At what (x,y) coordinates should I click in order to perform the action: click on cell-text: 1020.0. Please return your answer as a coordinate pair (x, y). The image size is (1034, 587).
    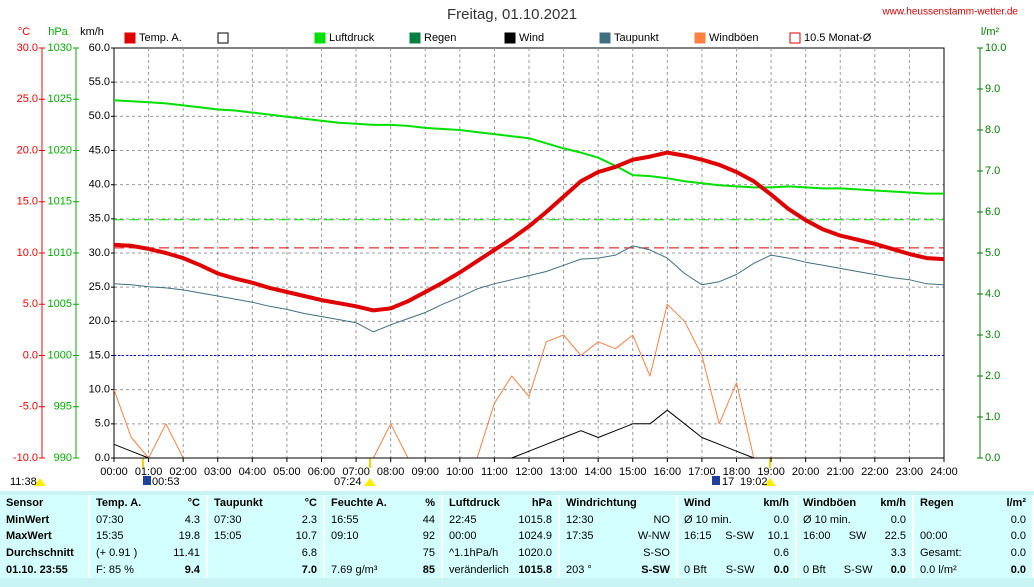
    Looking at the image, I should click on (535, 553).